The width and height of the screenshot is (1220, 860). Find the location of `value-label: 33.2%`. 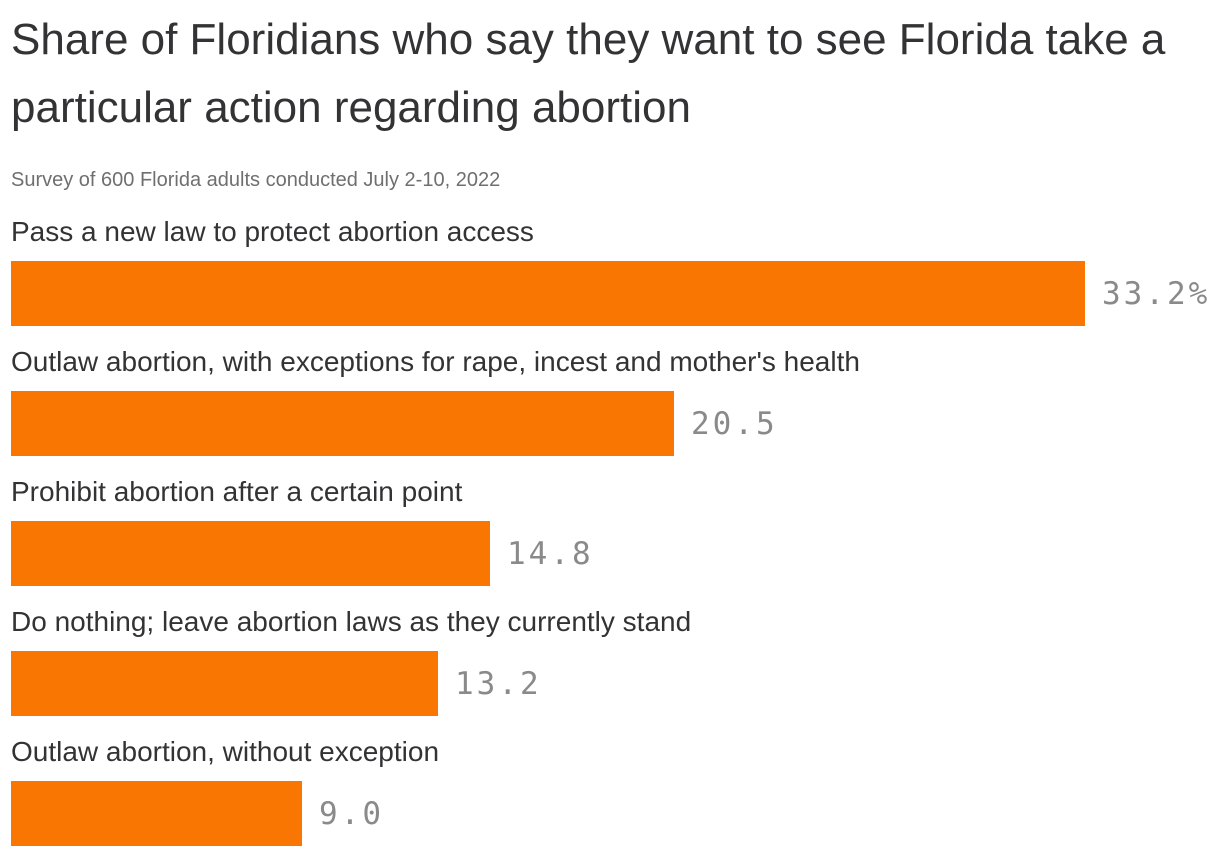

value-label: 33.2% is located at coordinates (1156, 293).